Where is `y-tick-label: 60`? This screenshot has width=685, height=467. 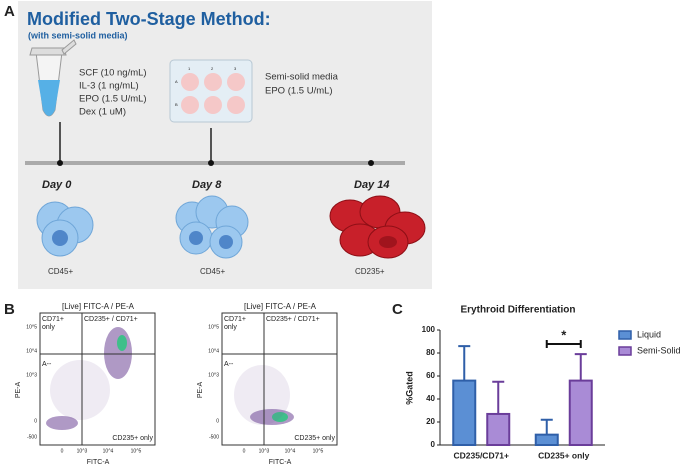
y-tick-label: 60 is located at coordinates (430, 375).